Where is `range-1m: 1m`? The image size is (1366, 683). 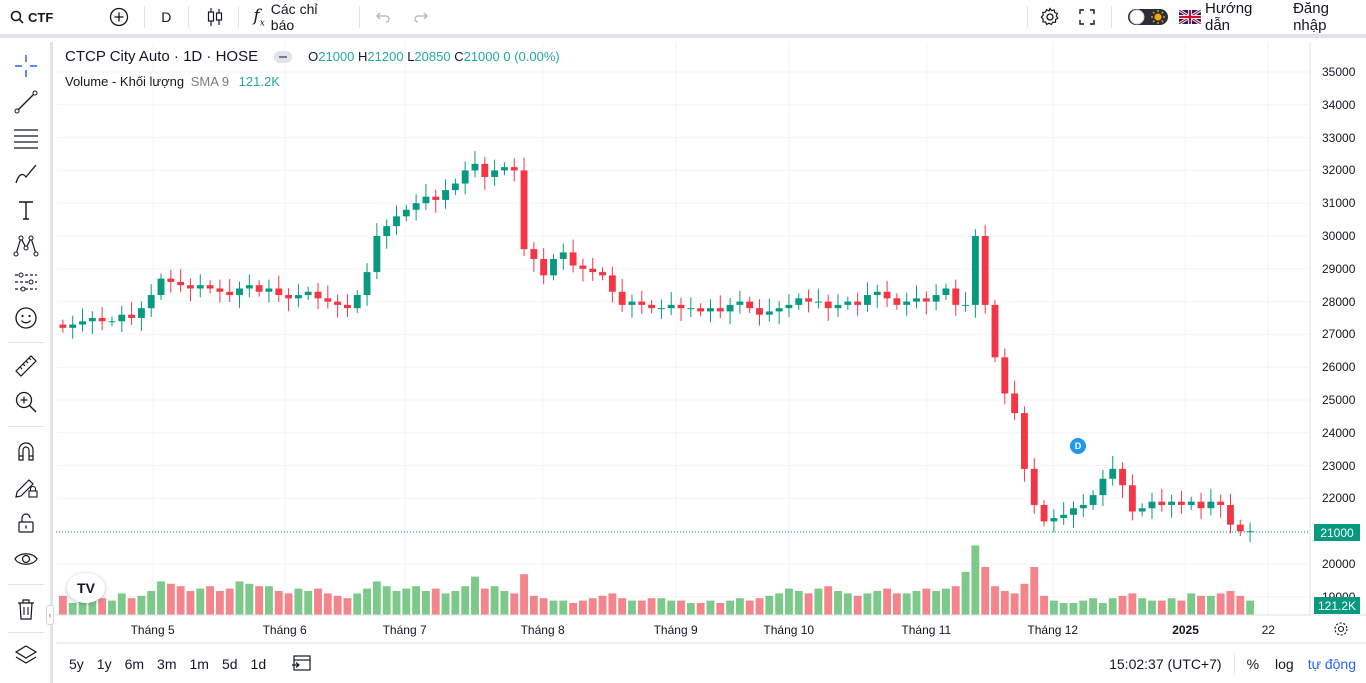
range-1m: 1m is located at coordinates (199, 664).